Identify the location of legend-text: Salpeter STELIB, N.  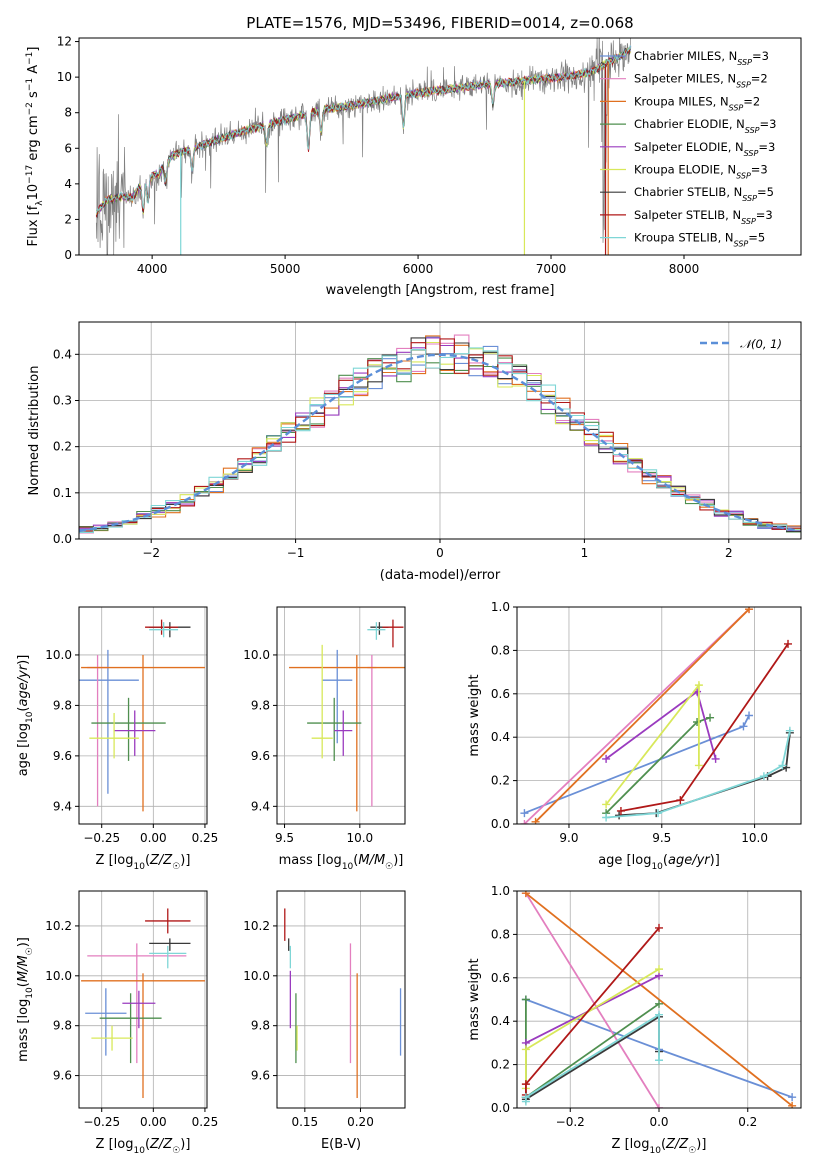
(687, 215).